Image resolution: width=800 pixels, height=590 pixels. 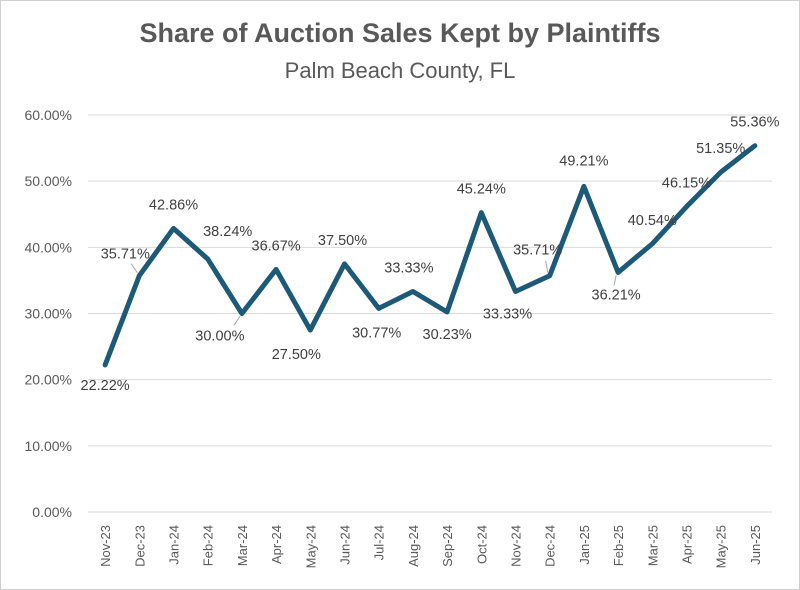 What do you see at coordinates (618, 545) in the screenshot?
I see `x-tick-label: Feb-25` at bounding box center [618, 545].